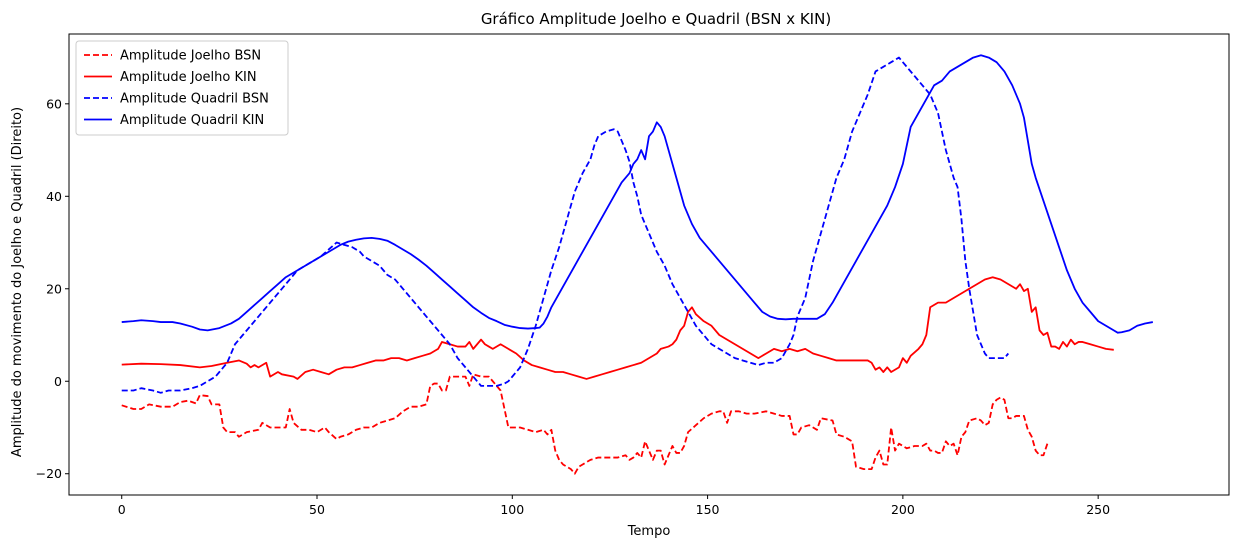  Describe the element at coordinates (188, 77) in the screenshot. I see `legend-label: Amplitude Joelho KIN` at that location.